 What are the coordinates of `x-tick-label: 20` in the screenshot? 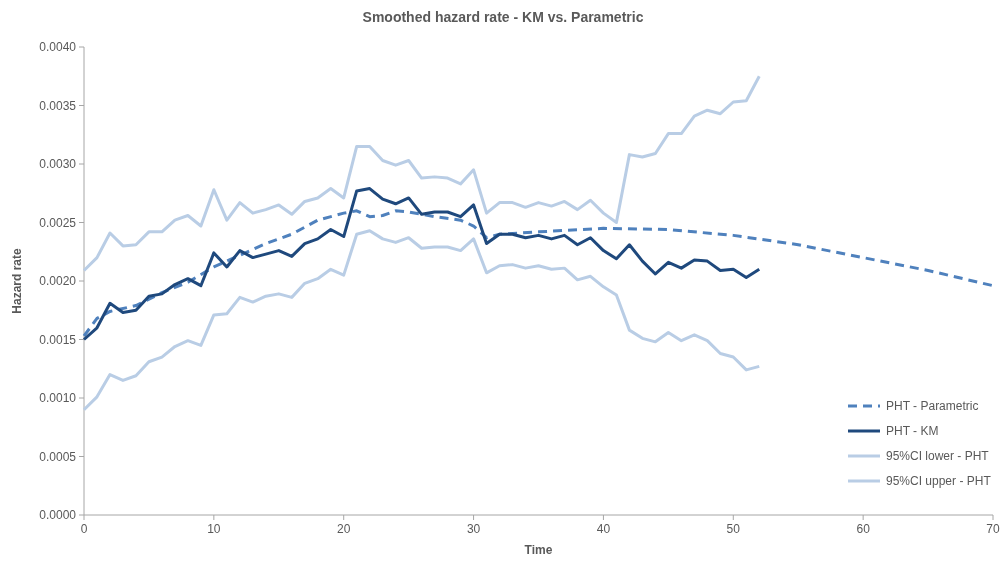 It's located at (344, 529).